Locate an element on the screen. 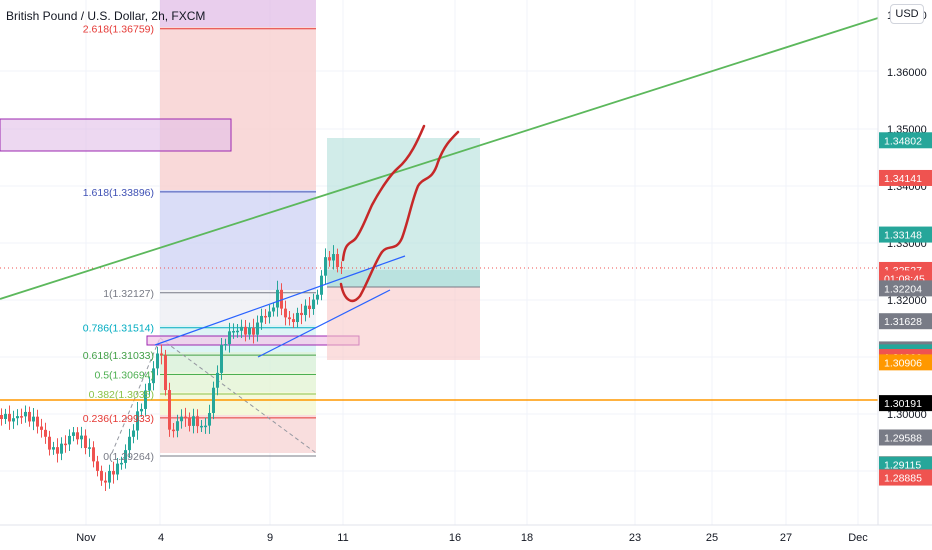  fib-trend-line is located at coordinates (238, 395).